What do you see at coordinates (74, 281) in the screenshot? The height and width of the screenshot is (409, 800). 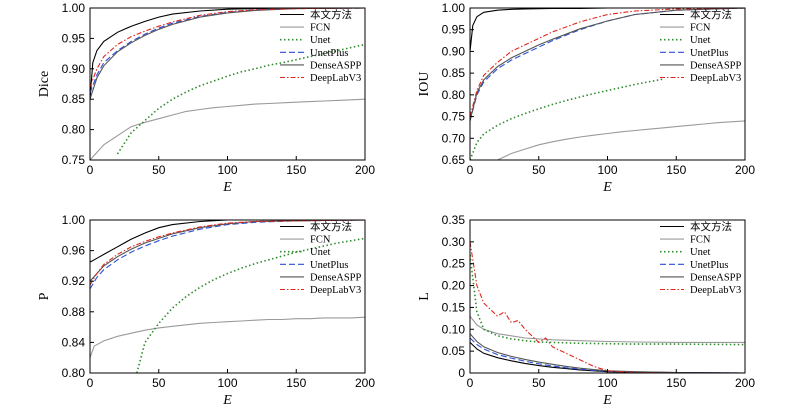 I see `y-tick-label: 0.92` at bounding box center [74, 281].